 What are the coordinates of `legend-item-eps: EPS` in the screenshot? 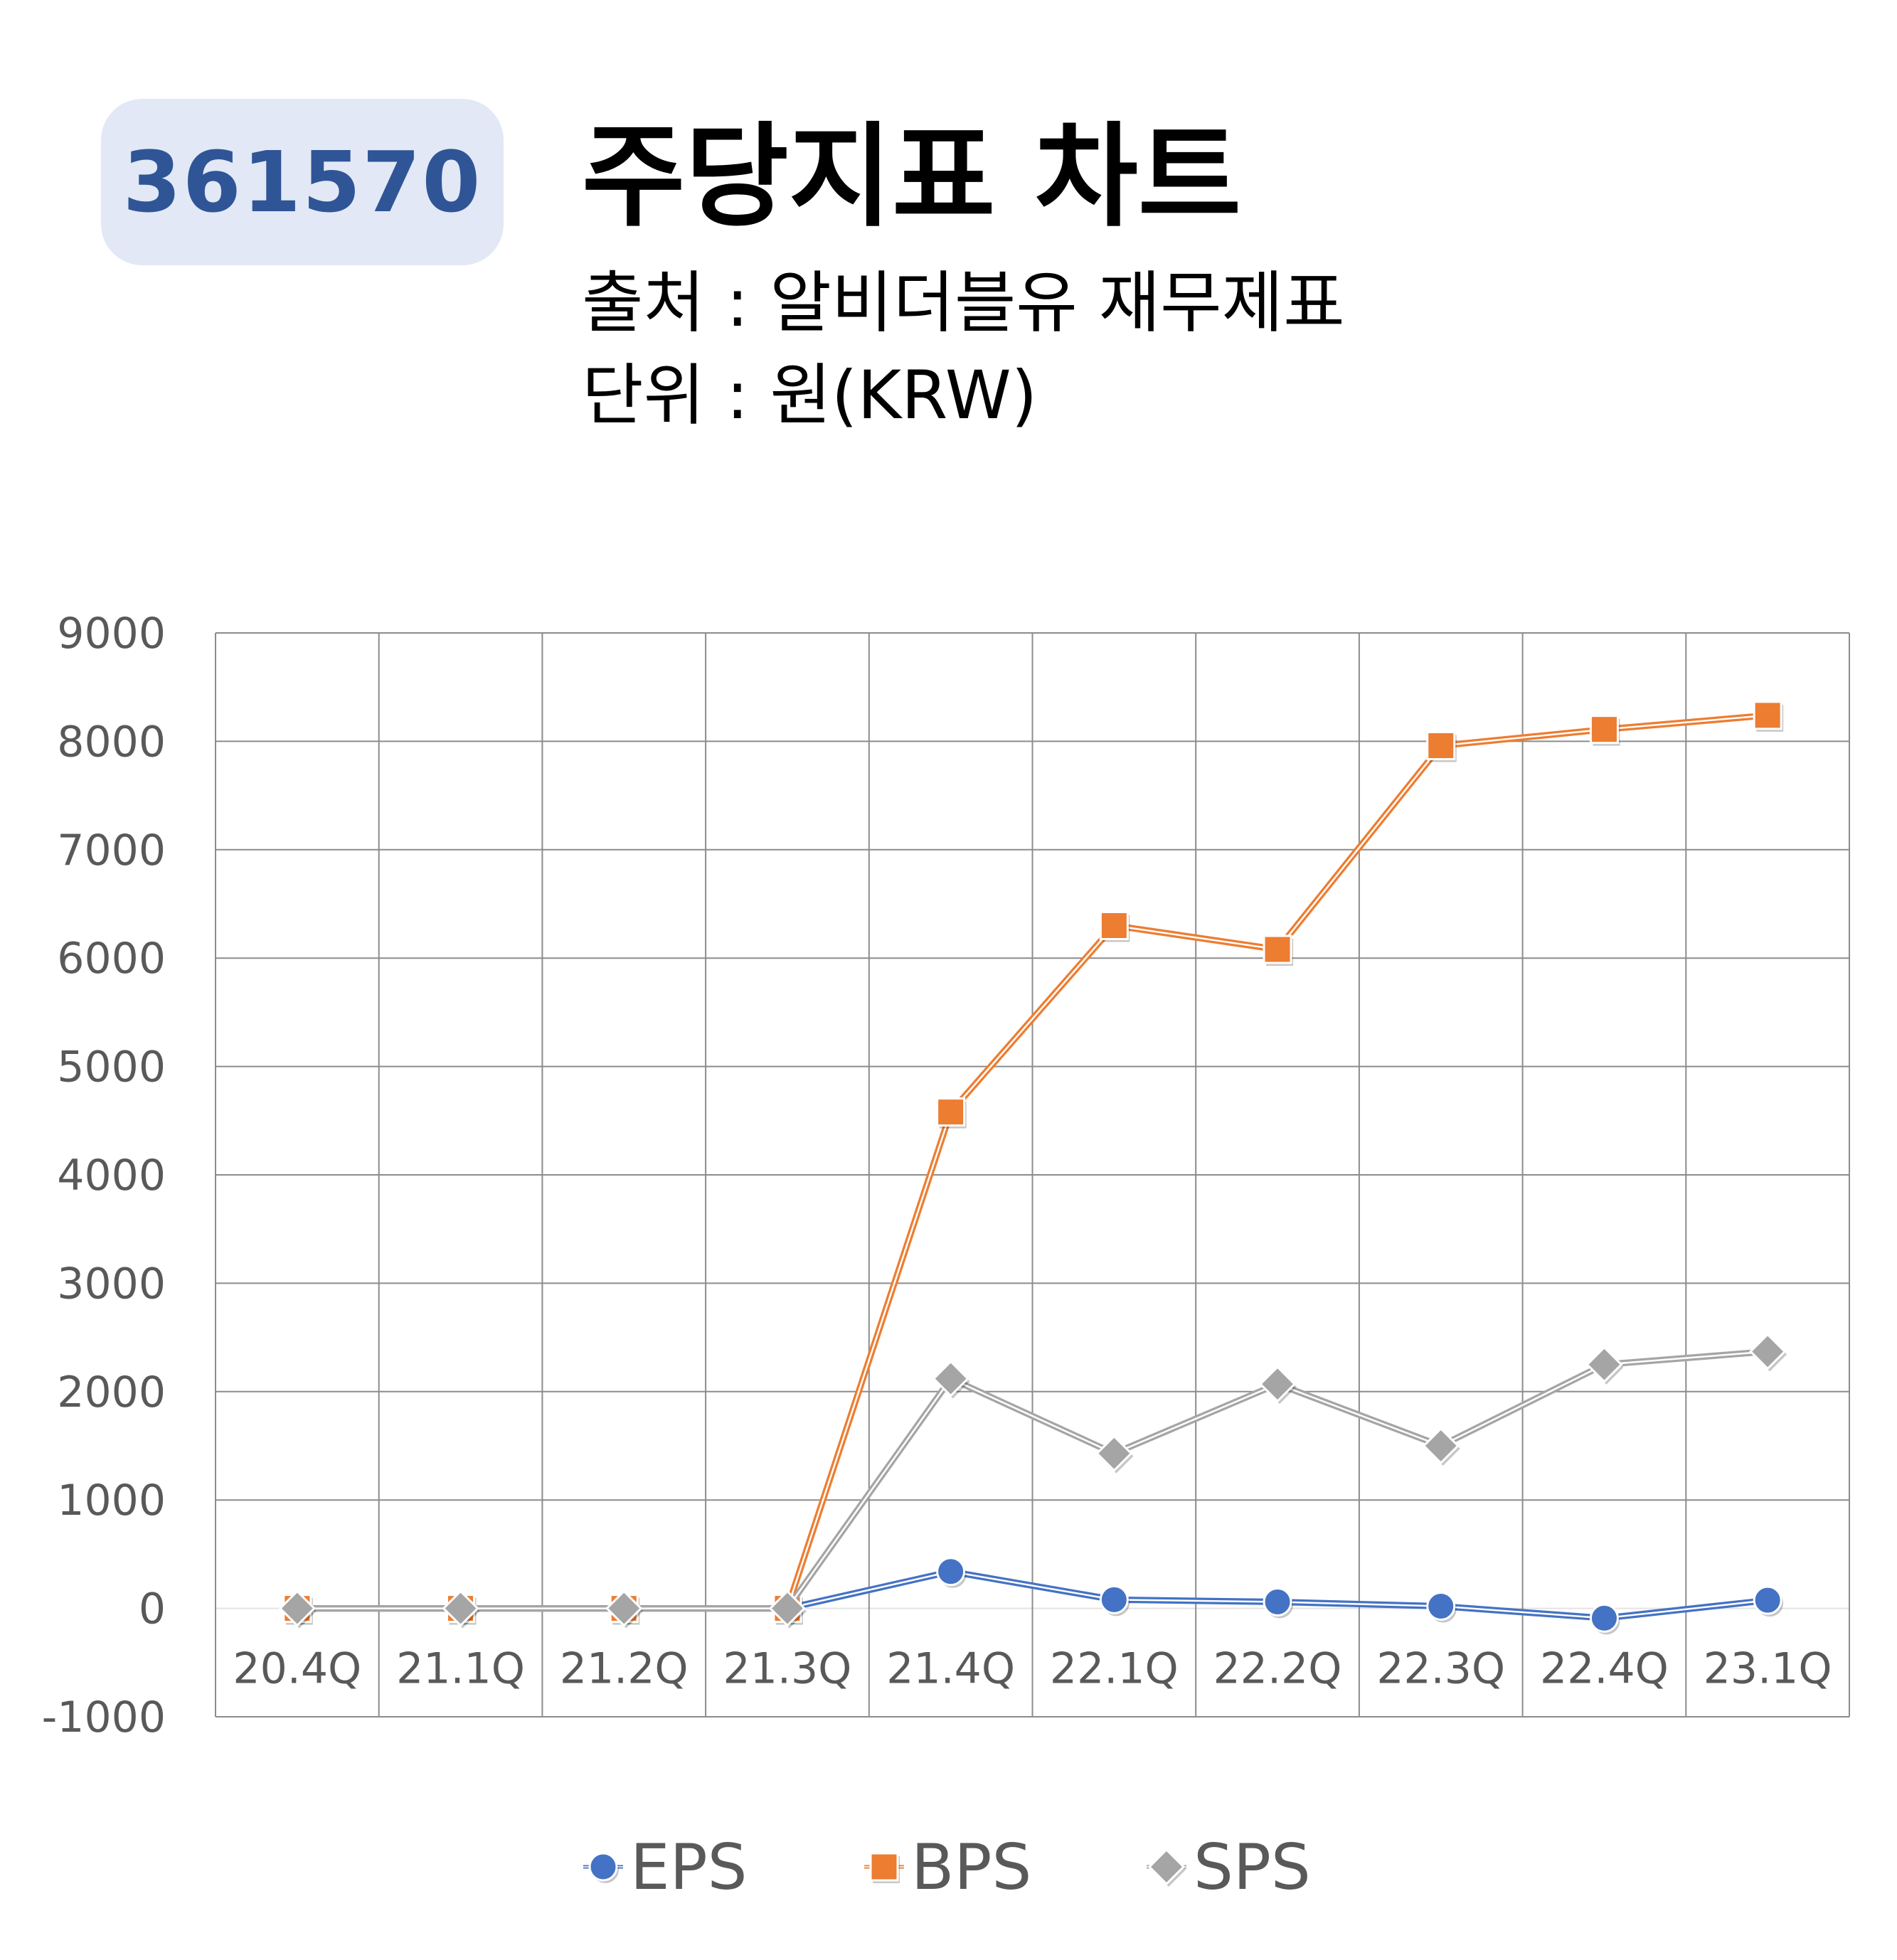 It's located at (665, 1867).